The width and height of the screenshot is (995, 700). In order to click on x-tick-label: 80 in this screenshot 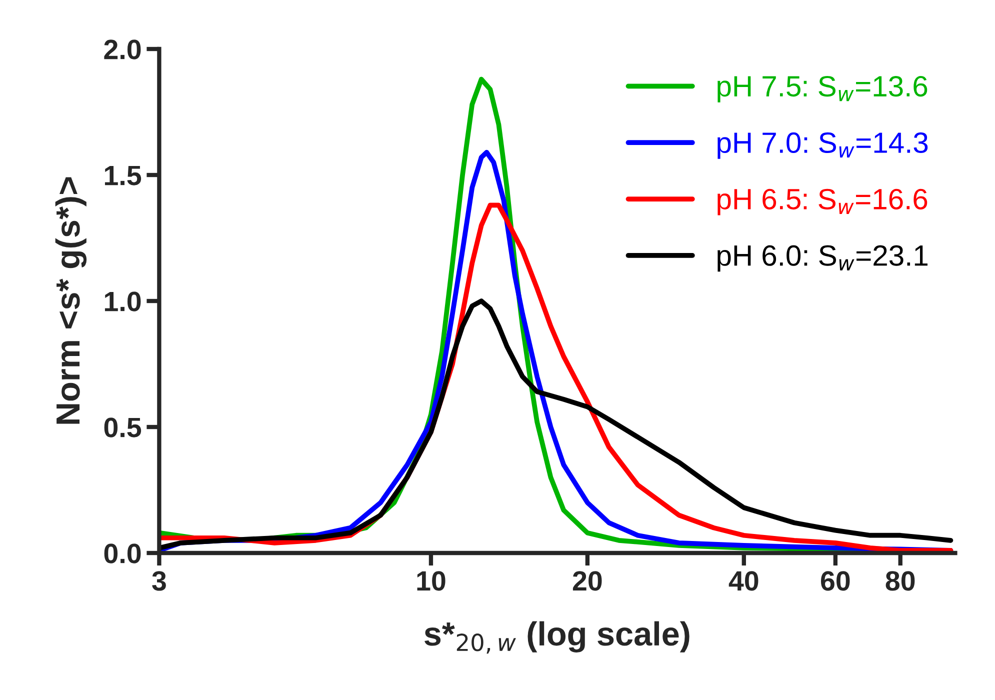, I will do `click(900, 581)`.